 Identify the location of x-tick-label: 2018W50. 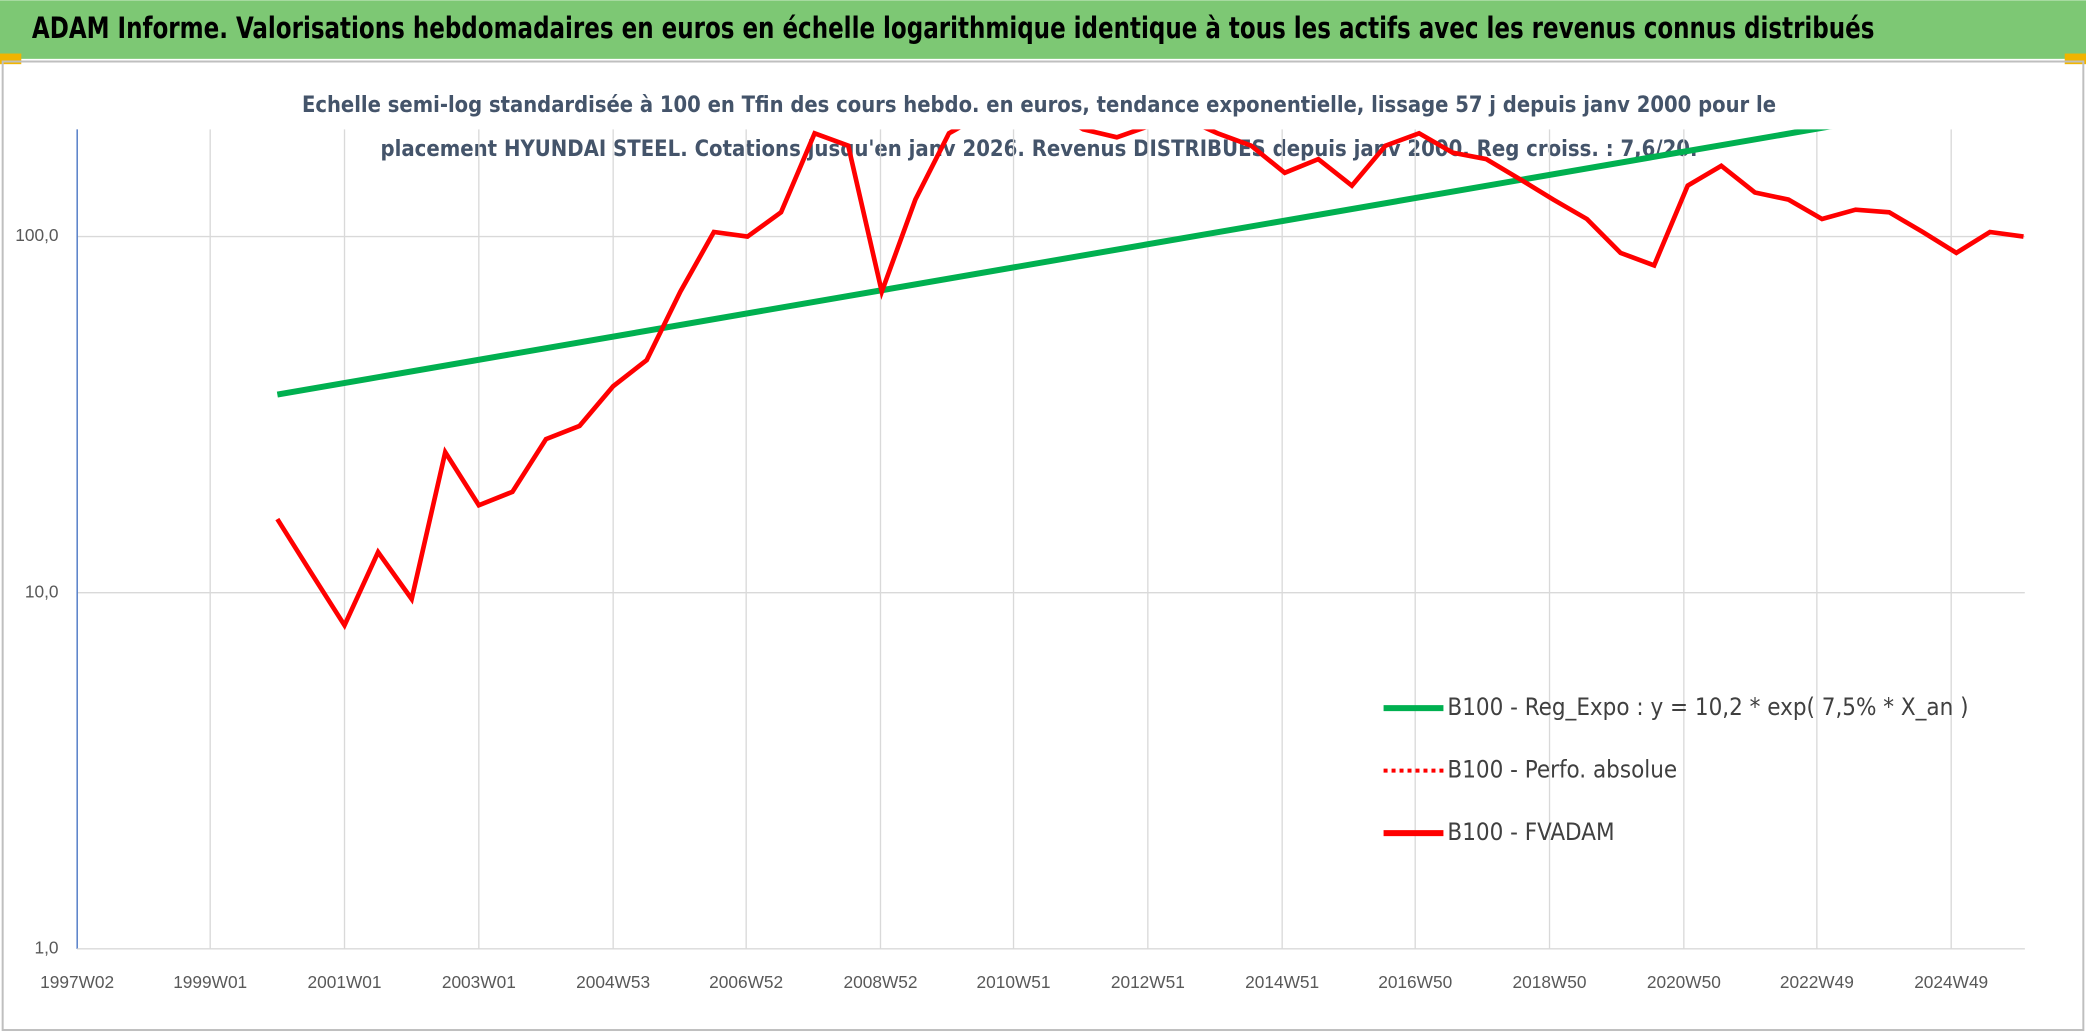
(1550, 982).